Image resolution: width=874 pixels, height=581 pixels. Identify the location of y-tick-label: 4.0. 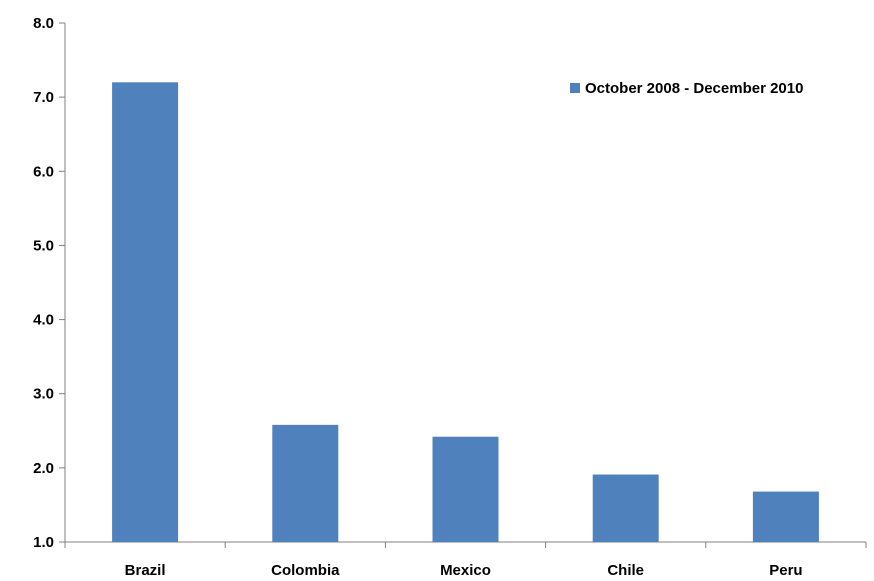
(43, 320).